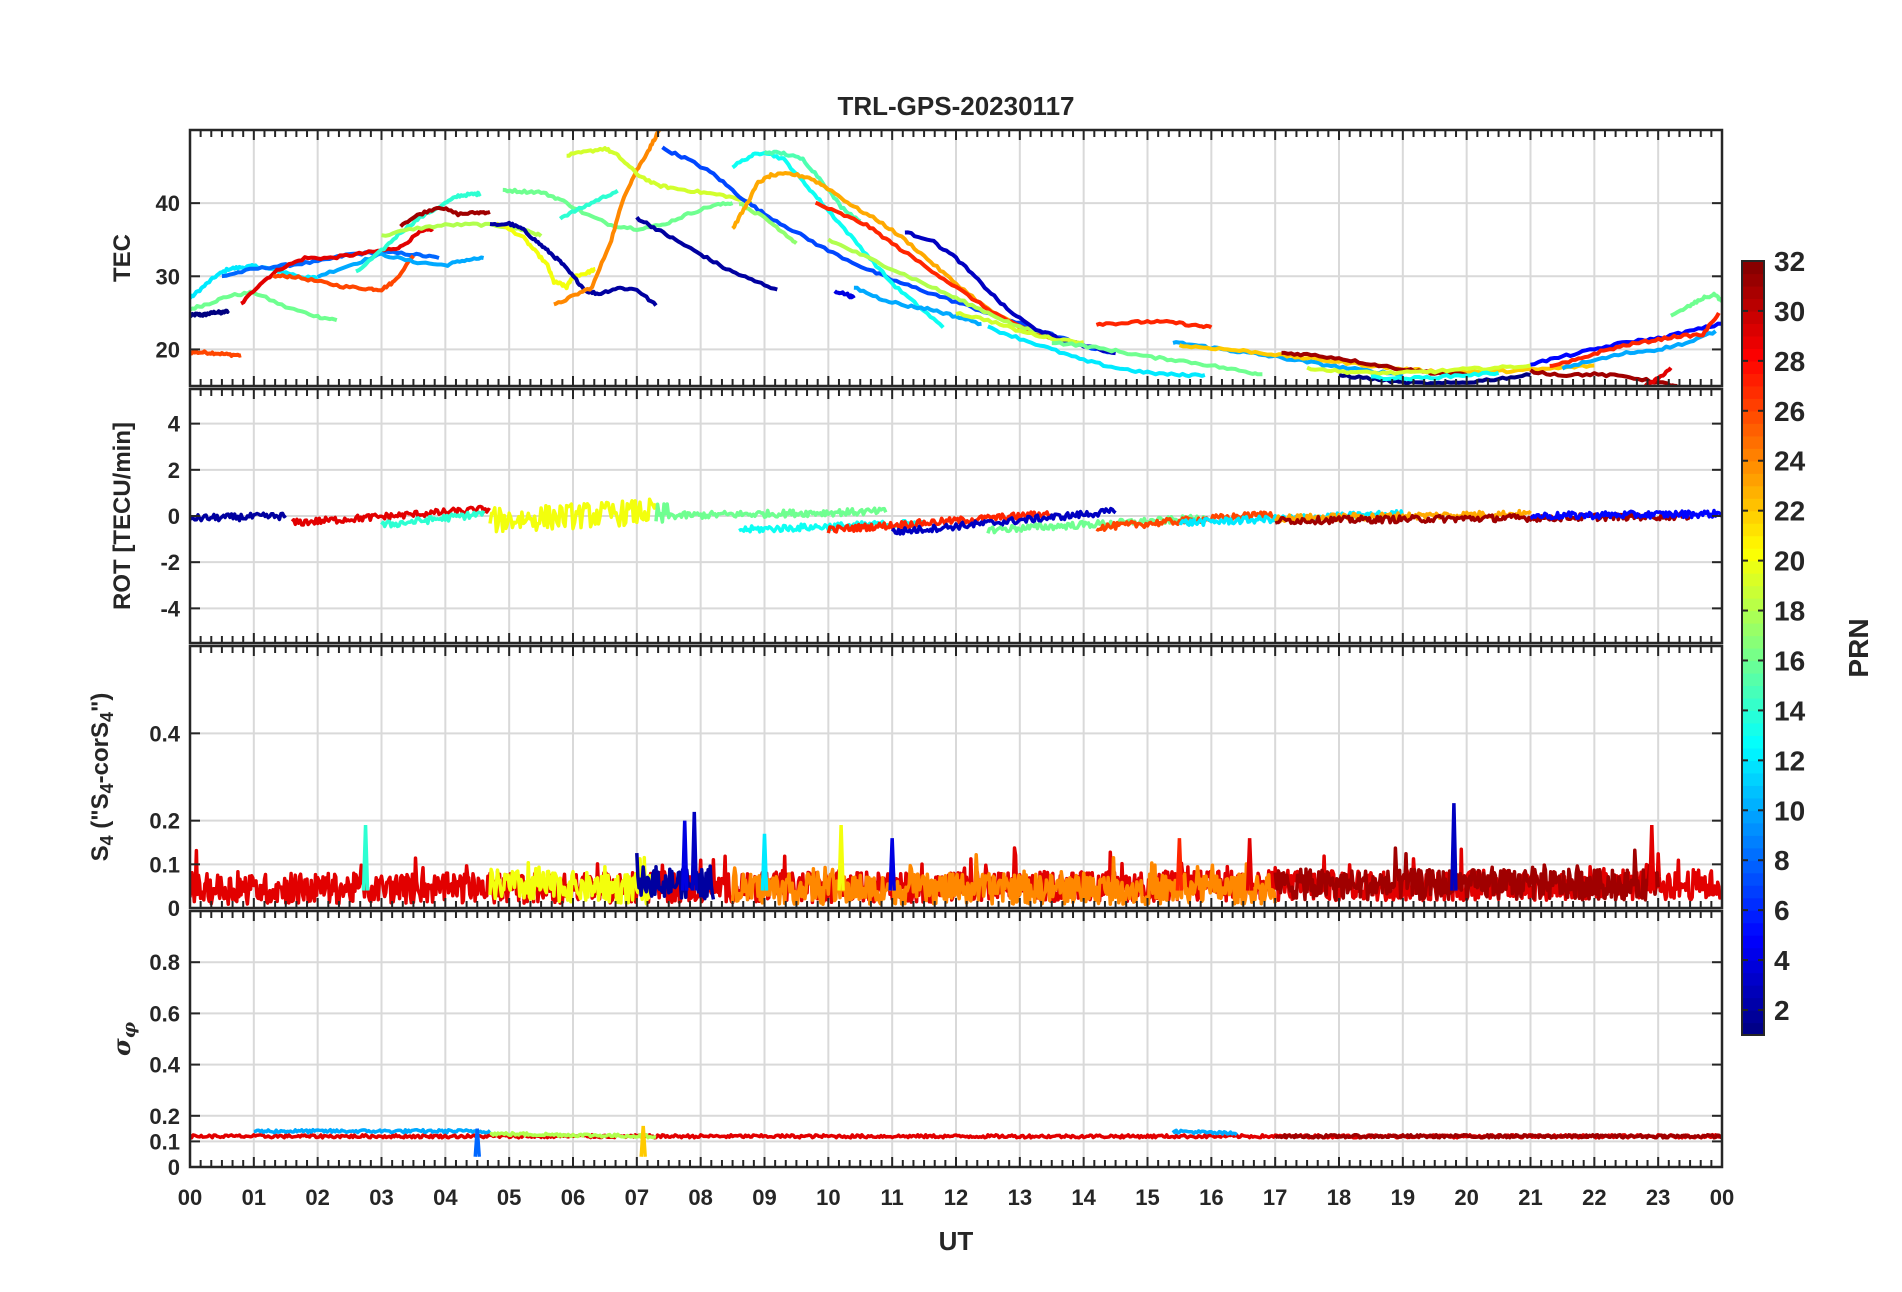 This screenshot has width=1902, height=1292. Describe the element at coordinates (637, 1197) in the screenshot. I see `x-tick-label: 07` at that location.